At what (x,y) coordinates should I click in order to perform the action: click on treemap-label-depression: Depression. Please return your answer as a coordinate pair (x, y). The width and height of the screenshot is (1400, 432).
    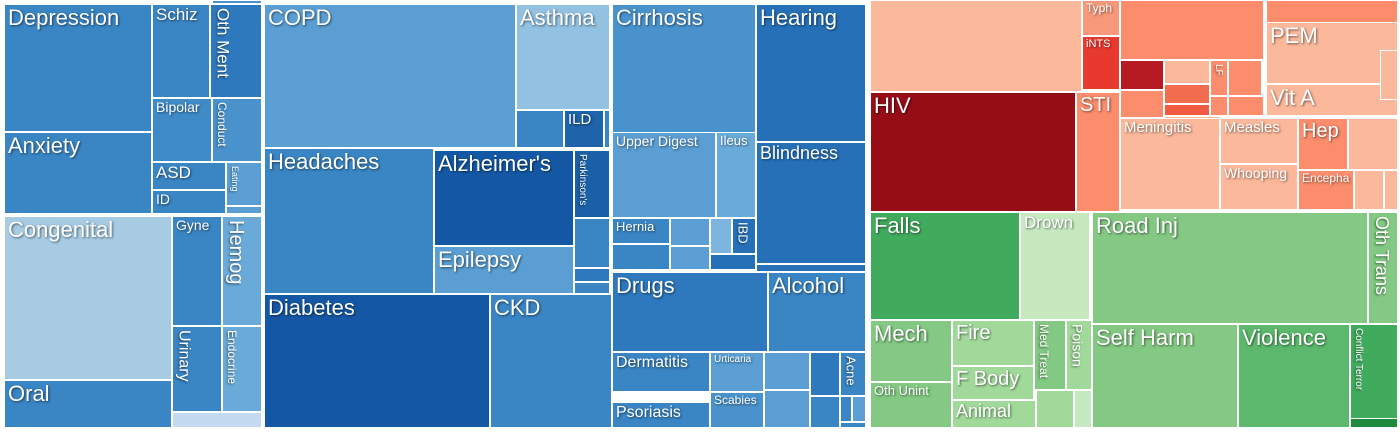
    Looking at the image, I should click on (64, 17).